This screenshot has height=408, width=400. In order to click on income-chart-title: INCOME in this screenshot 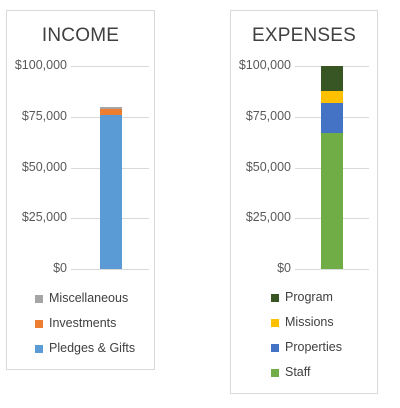, I will do `click(80, 35)`.